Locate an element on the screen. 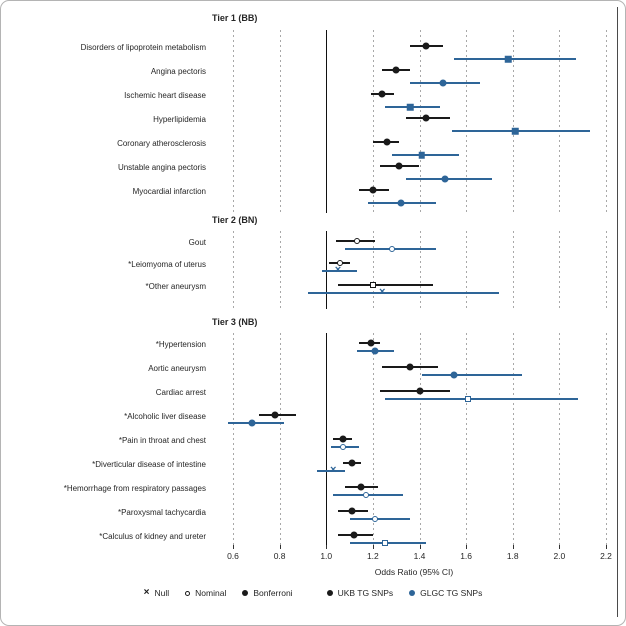  row-label: *Calculus of kidney and ureter is located at coordinates (152, 536).